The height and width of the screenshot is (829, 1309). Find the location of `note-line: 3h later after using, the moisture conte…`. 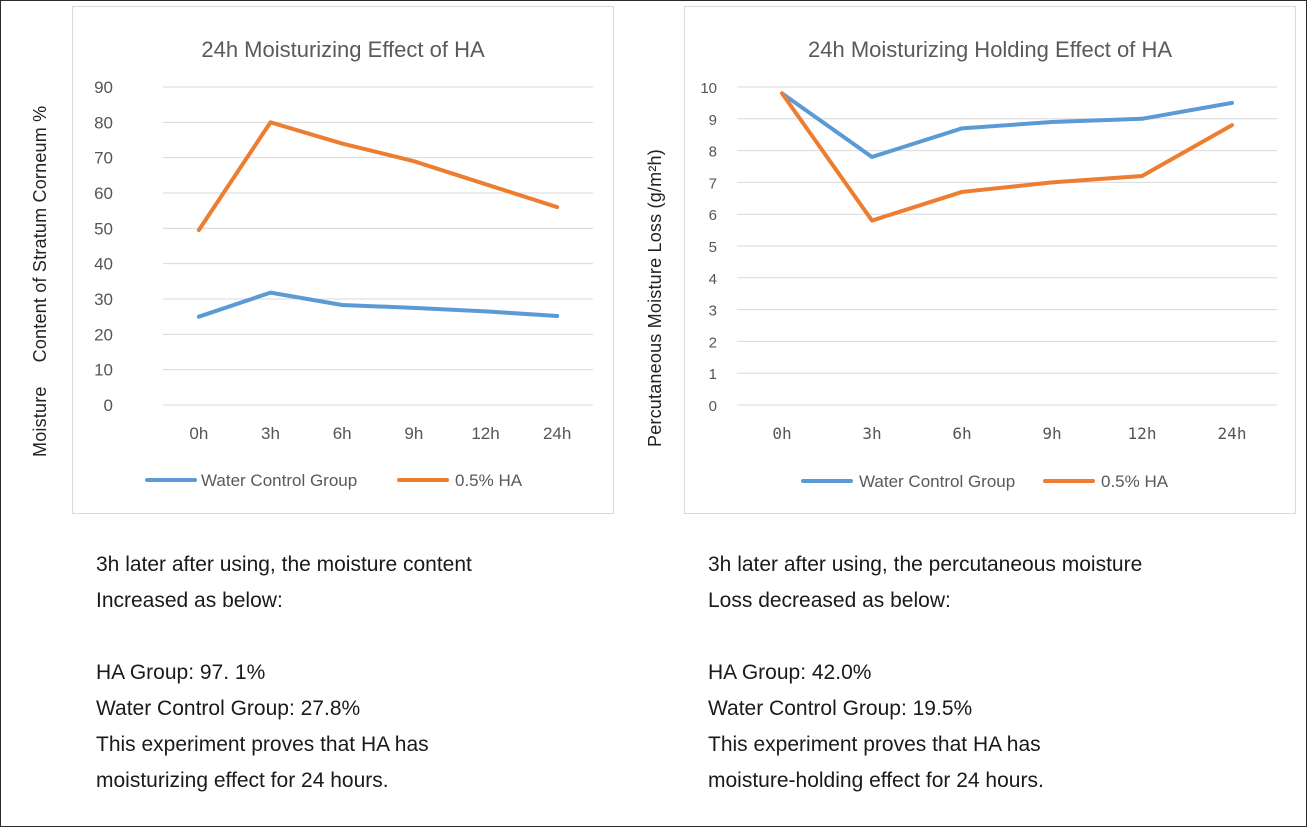

note-line: 3h later after using, the moisture conte… is located at coordinates (284, 564).